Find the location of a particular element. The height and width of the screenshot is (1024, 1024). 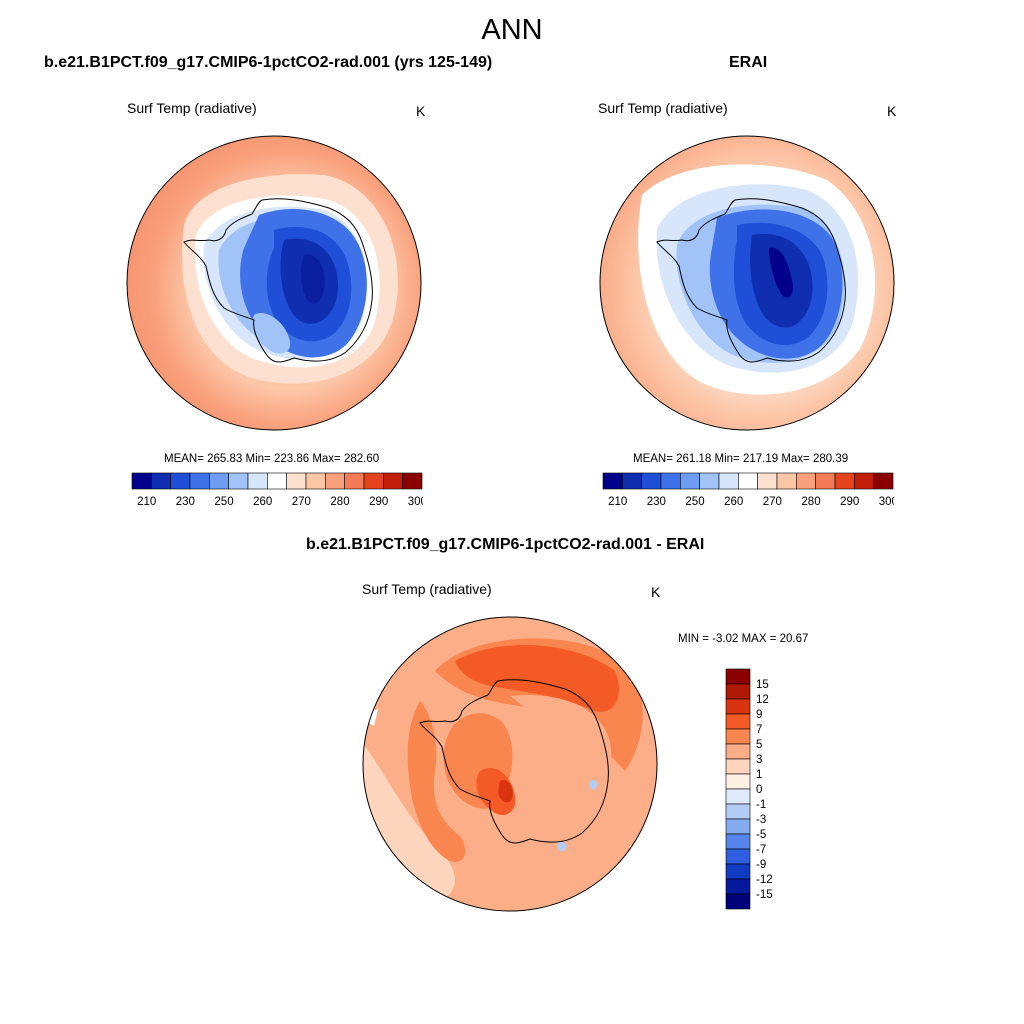

panel-1-colorbar-label: 210 is located at coordinates (146, 502).